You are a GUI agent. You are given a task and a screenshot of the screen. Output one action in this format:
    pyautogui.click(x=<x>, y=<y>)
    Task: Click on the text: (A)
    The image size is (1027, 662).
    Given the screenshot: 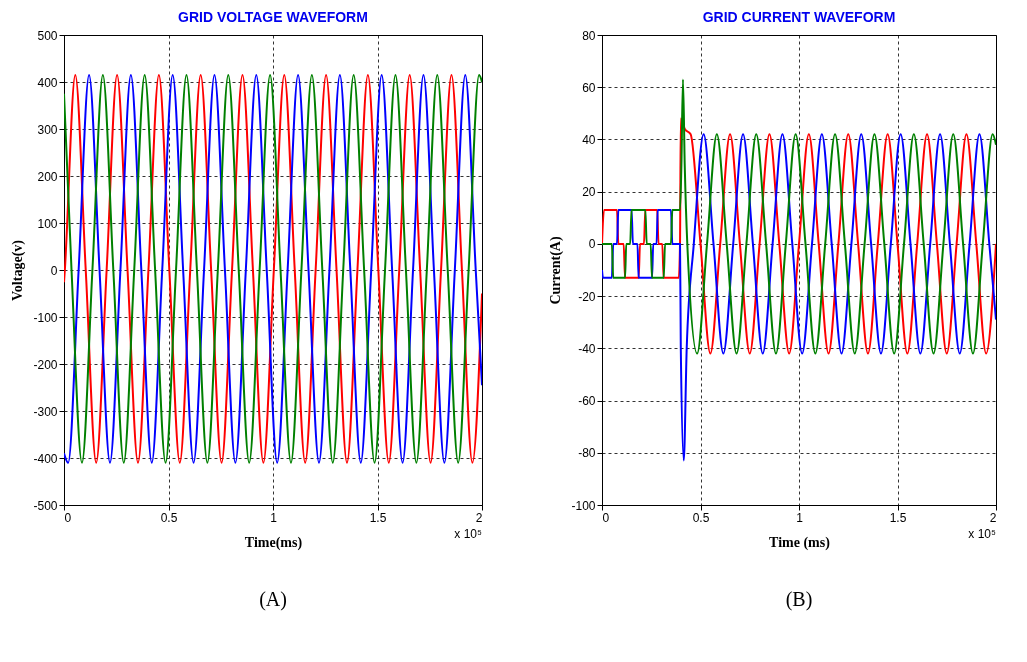 What is the action you would take?
    pyautogui.click(x=273, y=599)
    